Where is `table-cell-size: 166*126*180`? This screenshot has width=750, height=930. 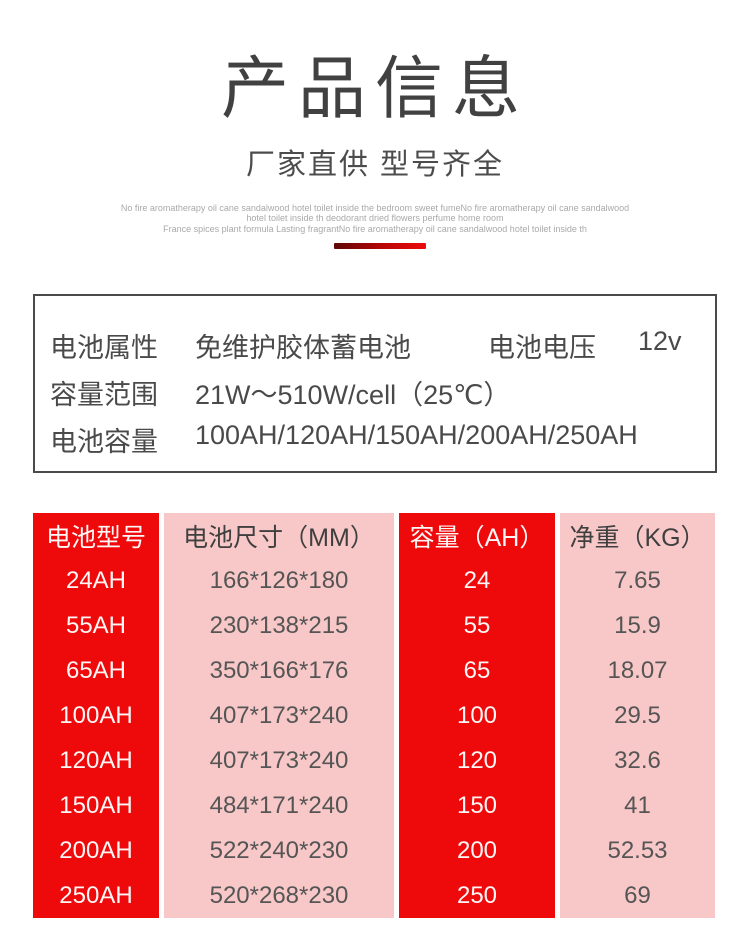 table-cell-size: 166*126*180 is located at coordinates (279, 580).